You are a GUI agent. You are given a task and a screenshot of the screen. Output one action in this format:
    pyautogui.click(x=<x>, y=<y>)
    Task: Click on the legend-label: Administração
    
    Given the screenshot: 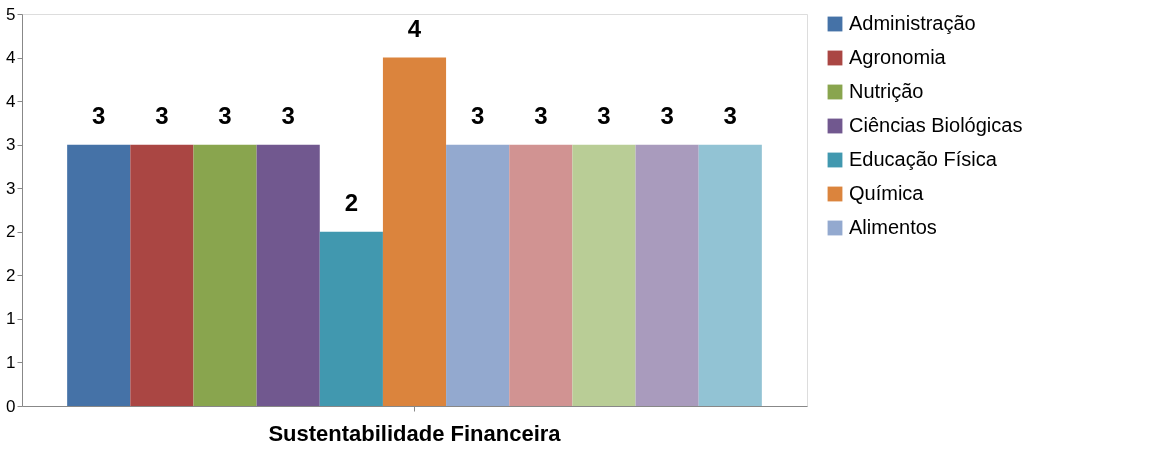 What is the action you would take?
    pyautogui.click(x=912, y=23)
    